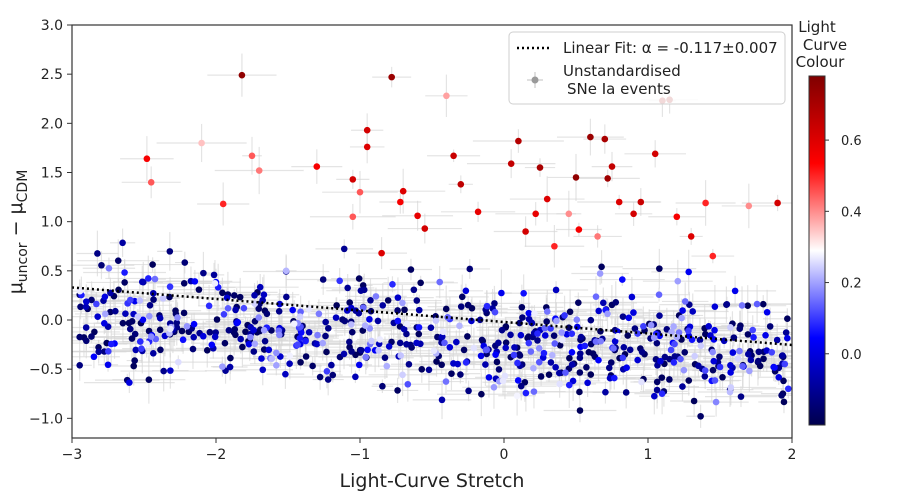  Describe the element at coordinates (52, 124) in the screenshot. I see `y-tick-label: 2.0` at that location.